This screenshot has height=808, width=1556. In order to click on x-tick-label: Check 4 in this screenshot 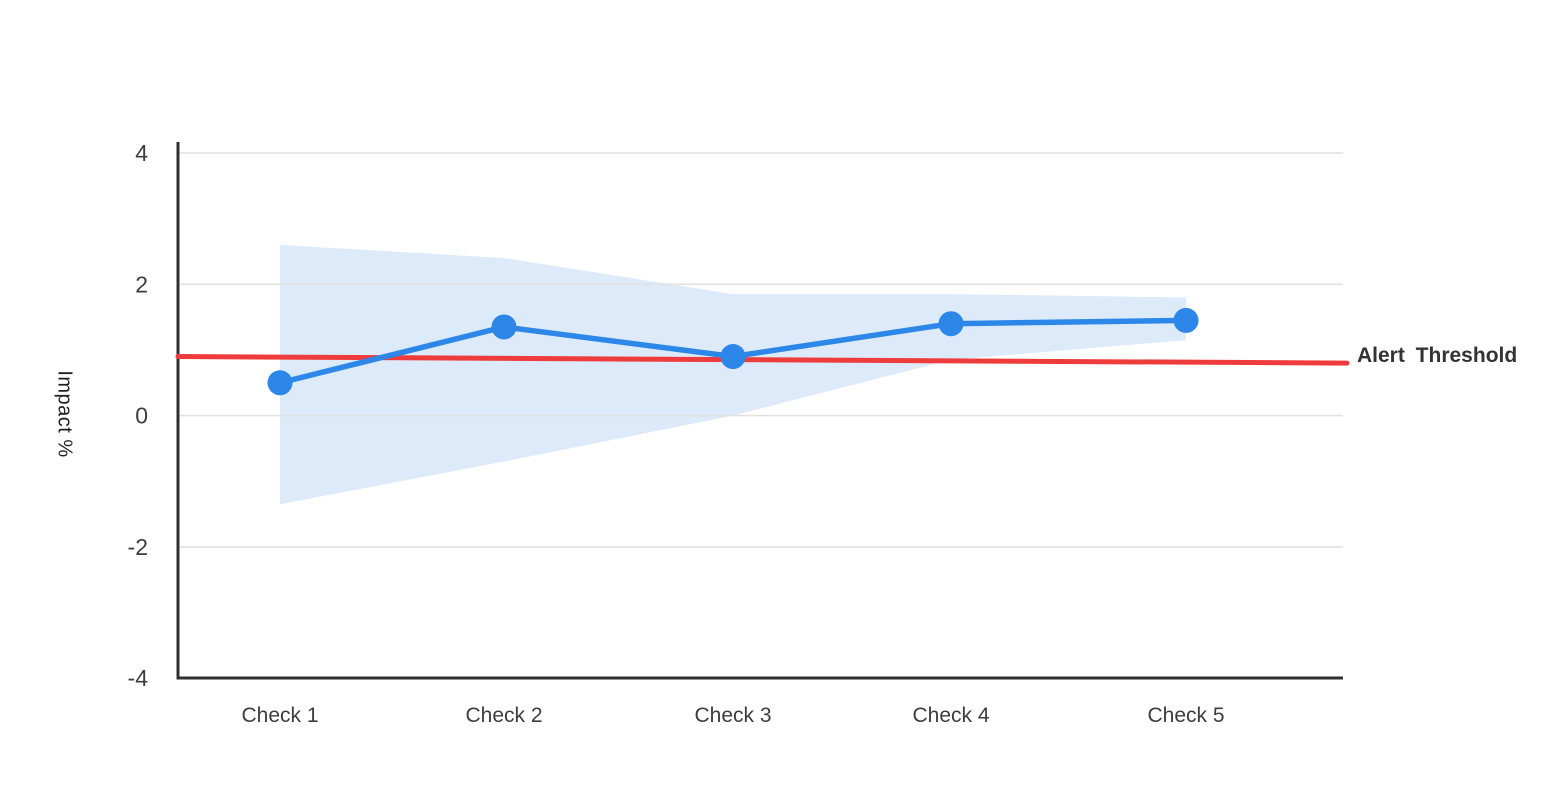, I will do `click(950, 715)`.